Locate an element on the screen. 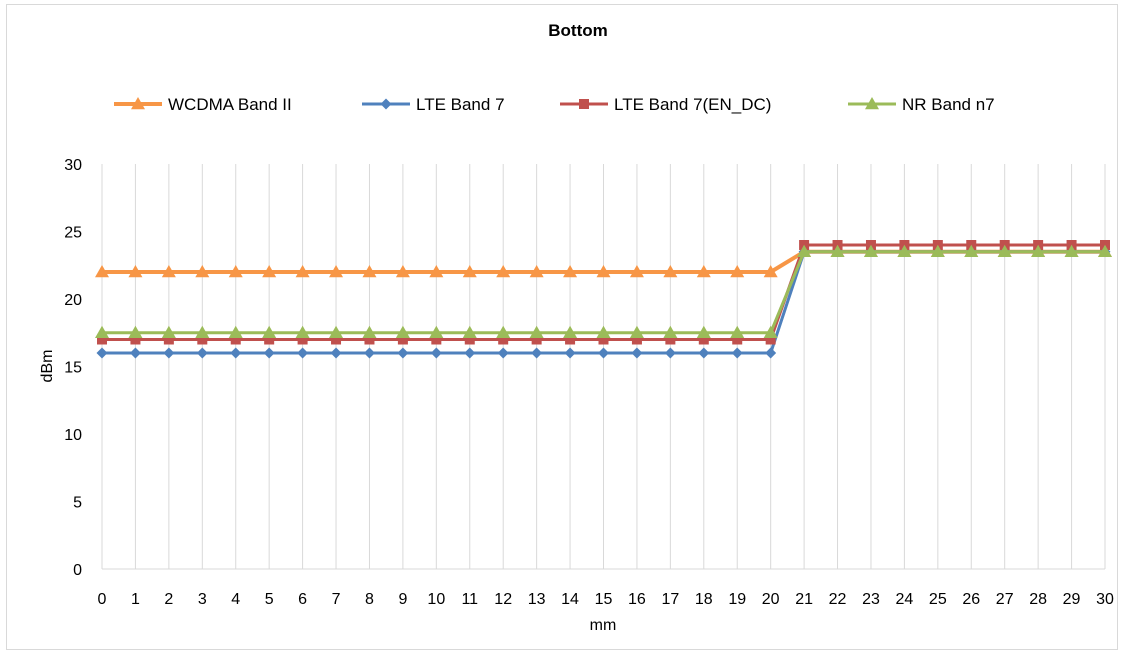 The height and width of the screenshot is (656, 1125). x-tick-label: 0 is located at coordinates (102, 599).